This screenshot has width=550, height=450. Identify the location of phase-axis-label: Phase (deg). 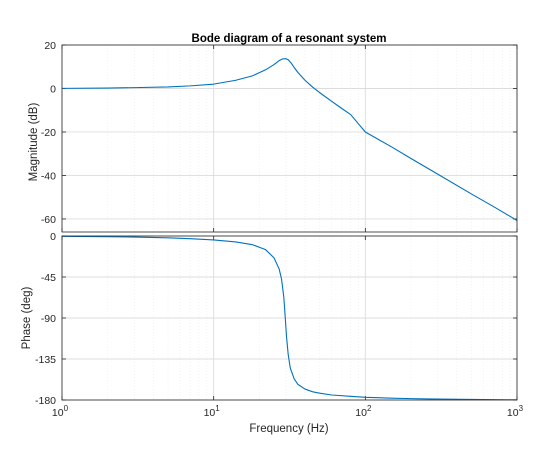
(27, 318).